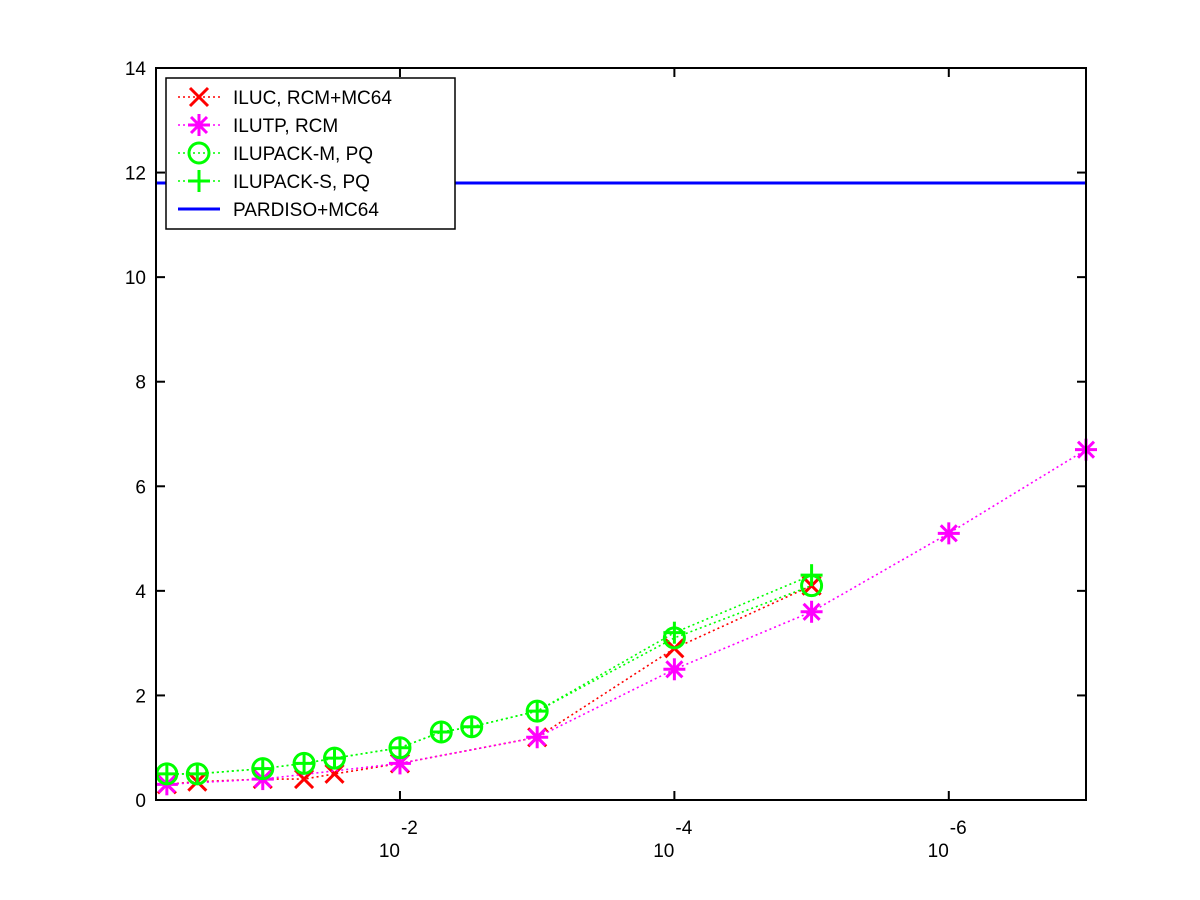 The width and height of the screenshot is (1200, 900). Describe the element at coordinates (140, 696) in the screenshot. I see `y-tick-label: 2` at that location.